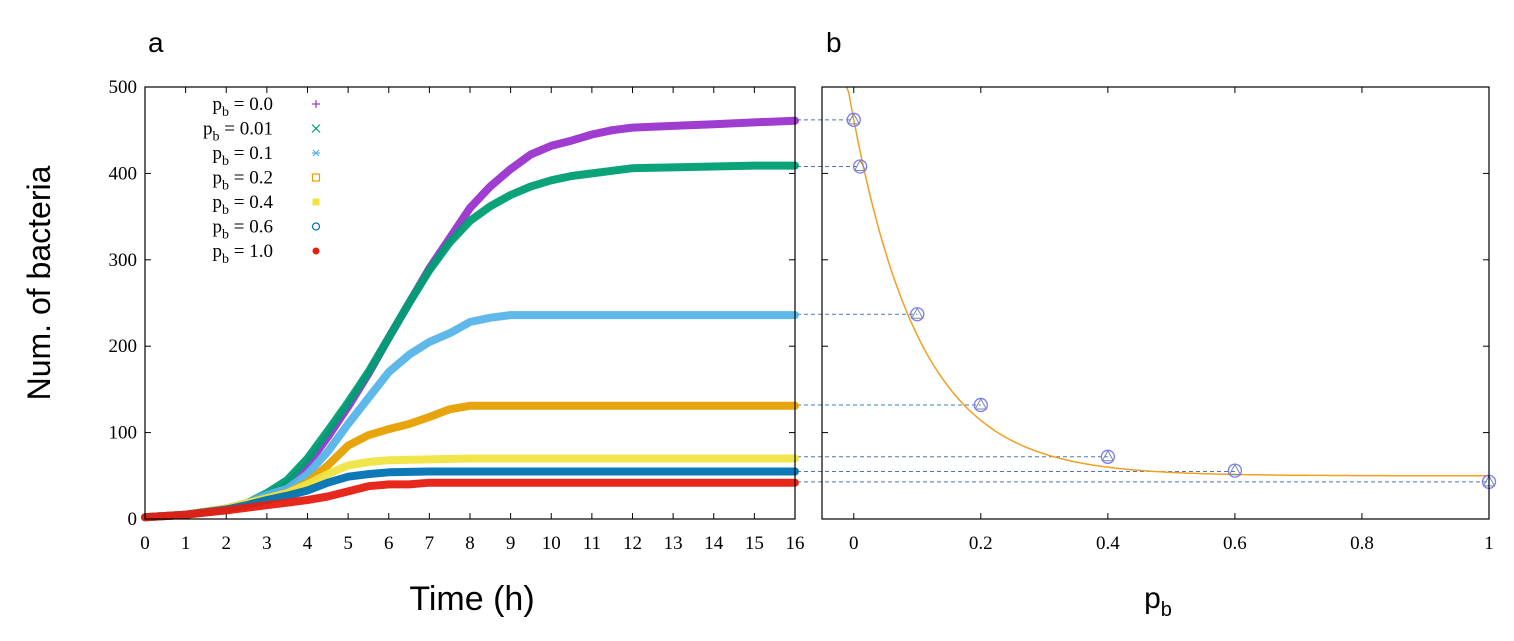  Describe the element at coordinates (123, 173) in the screenshot. I see `y-tick-label-a: 400` at that location.